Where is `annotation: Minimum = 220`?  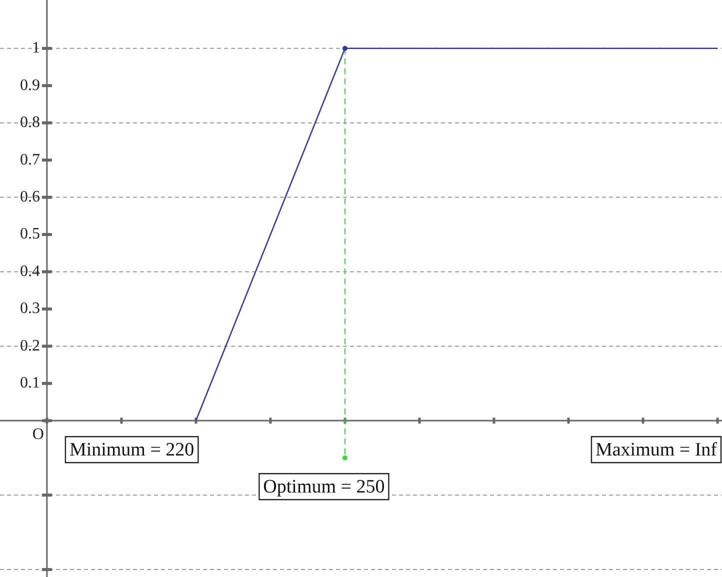 annotation: Minimum = 220 is located at coordinates (131, 450).